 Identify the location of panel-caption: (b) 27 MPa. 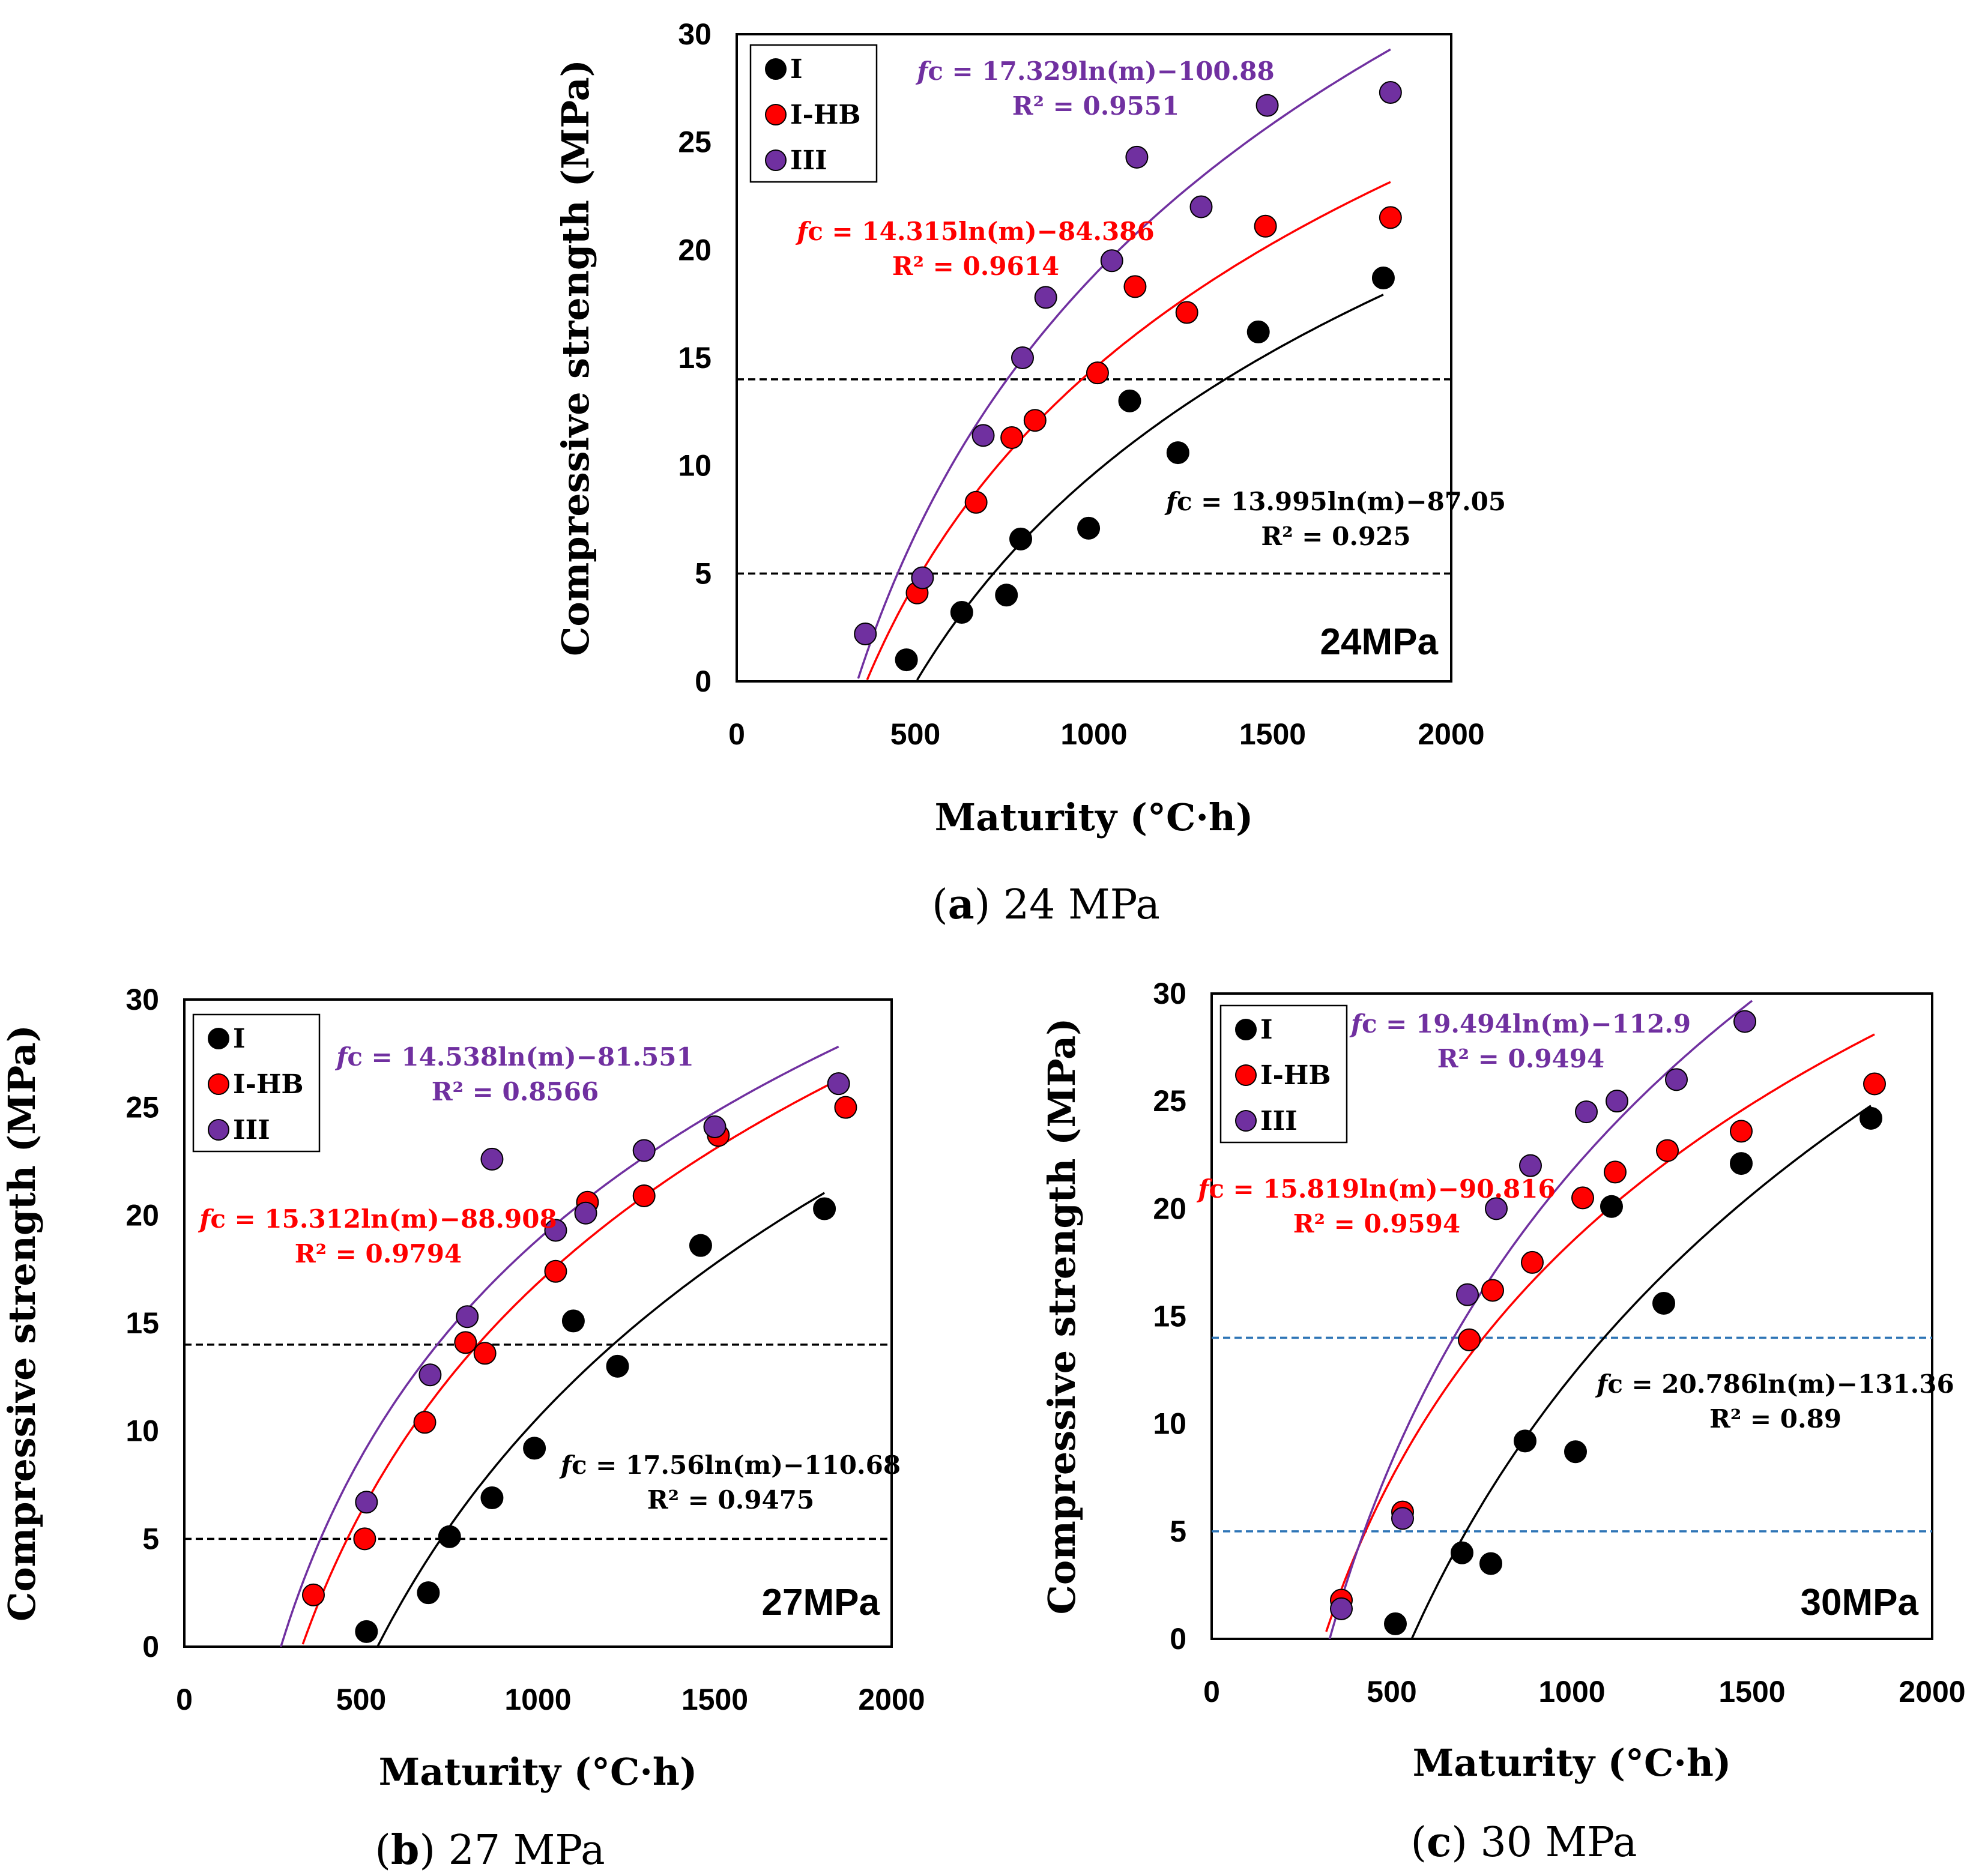
(490, 1849).